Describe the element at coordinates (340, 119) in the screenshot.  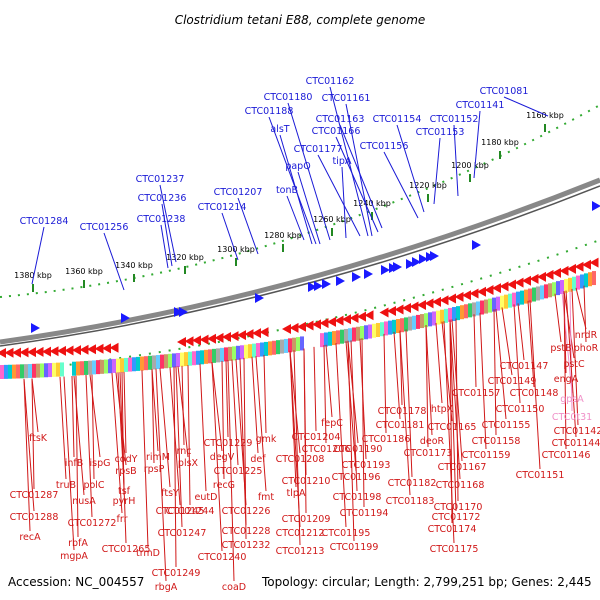
I see `forward-gene-label: CTC01163` at that location.